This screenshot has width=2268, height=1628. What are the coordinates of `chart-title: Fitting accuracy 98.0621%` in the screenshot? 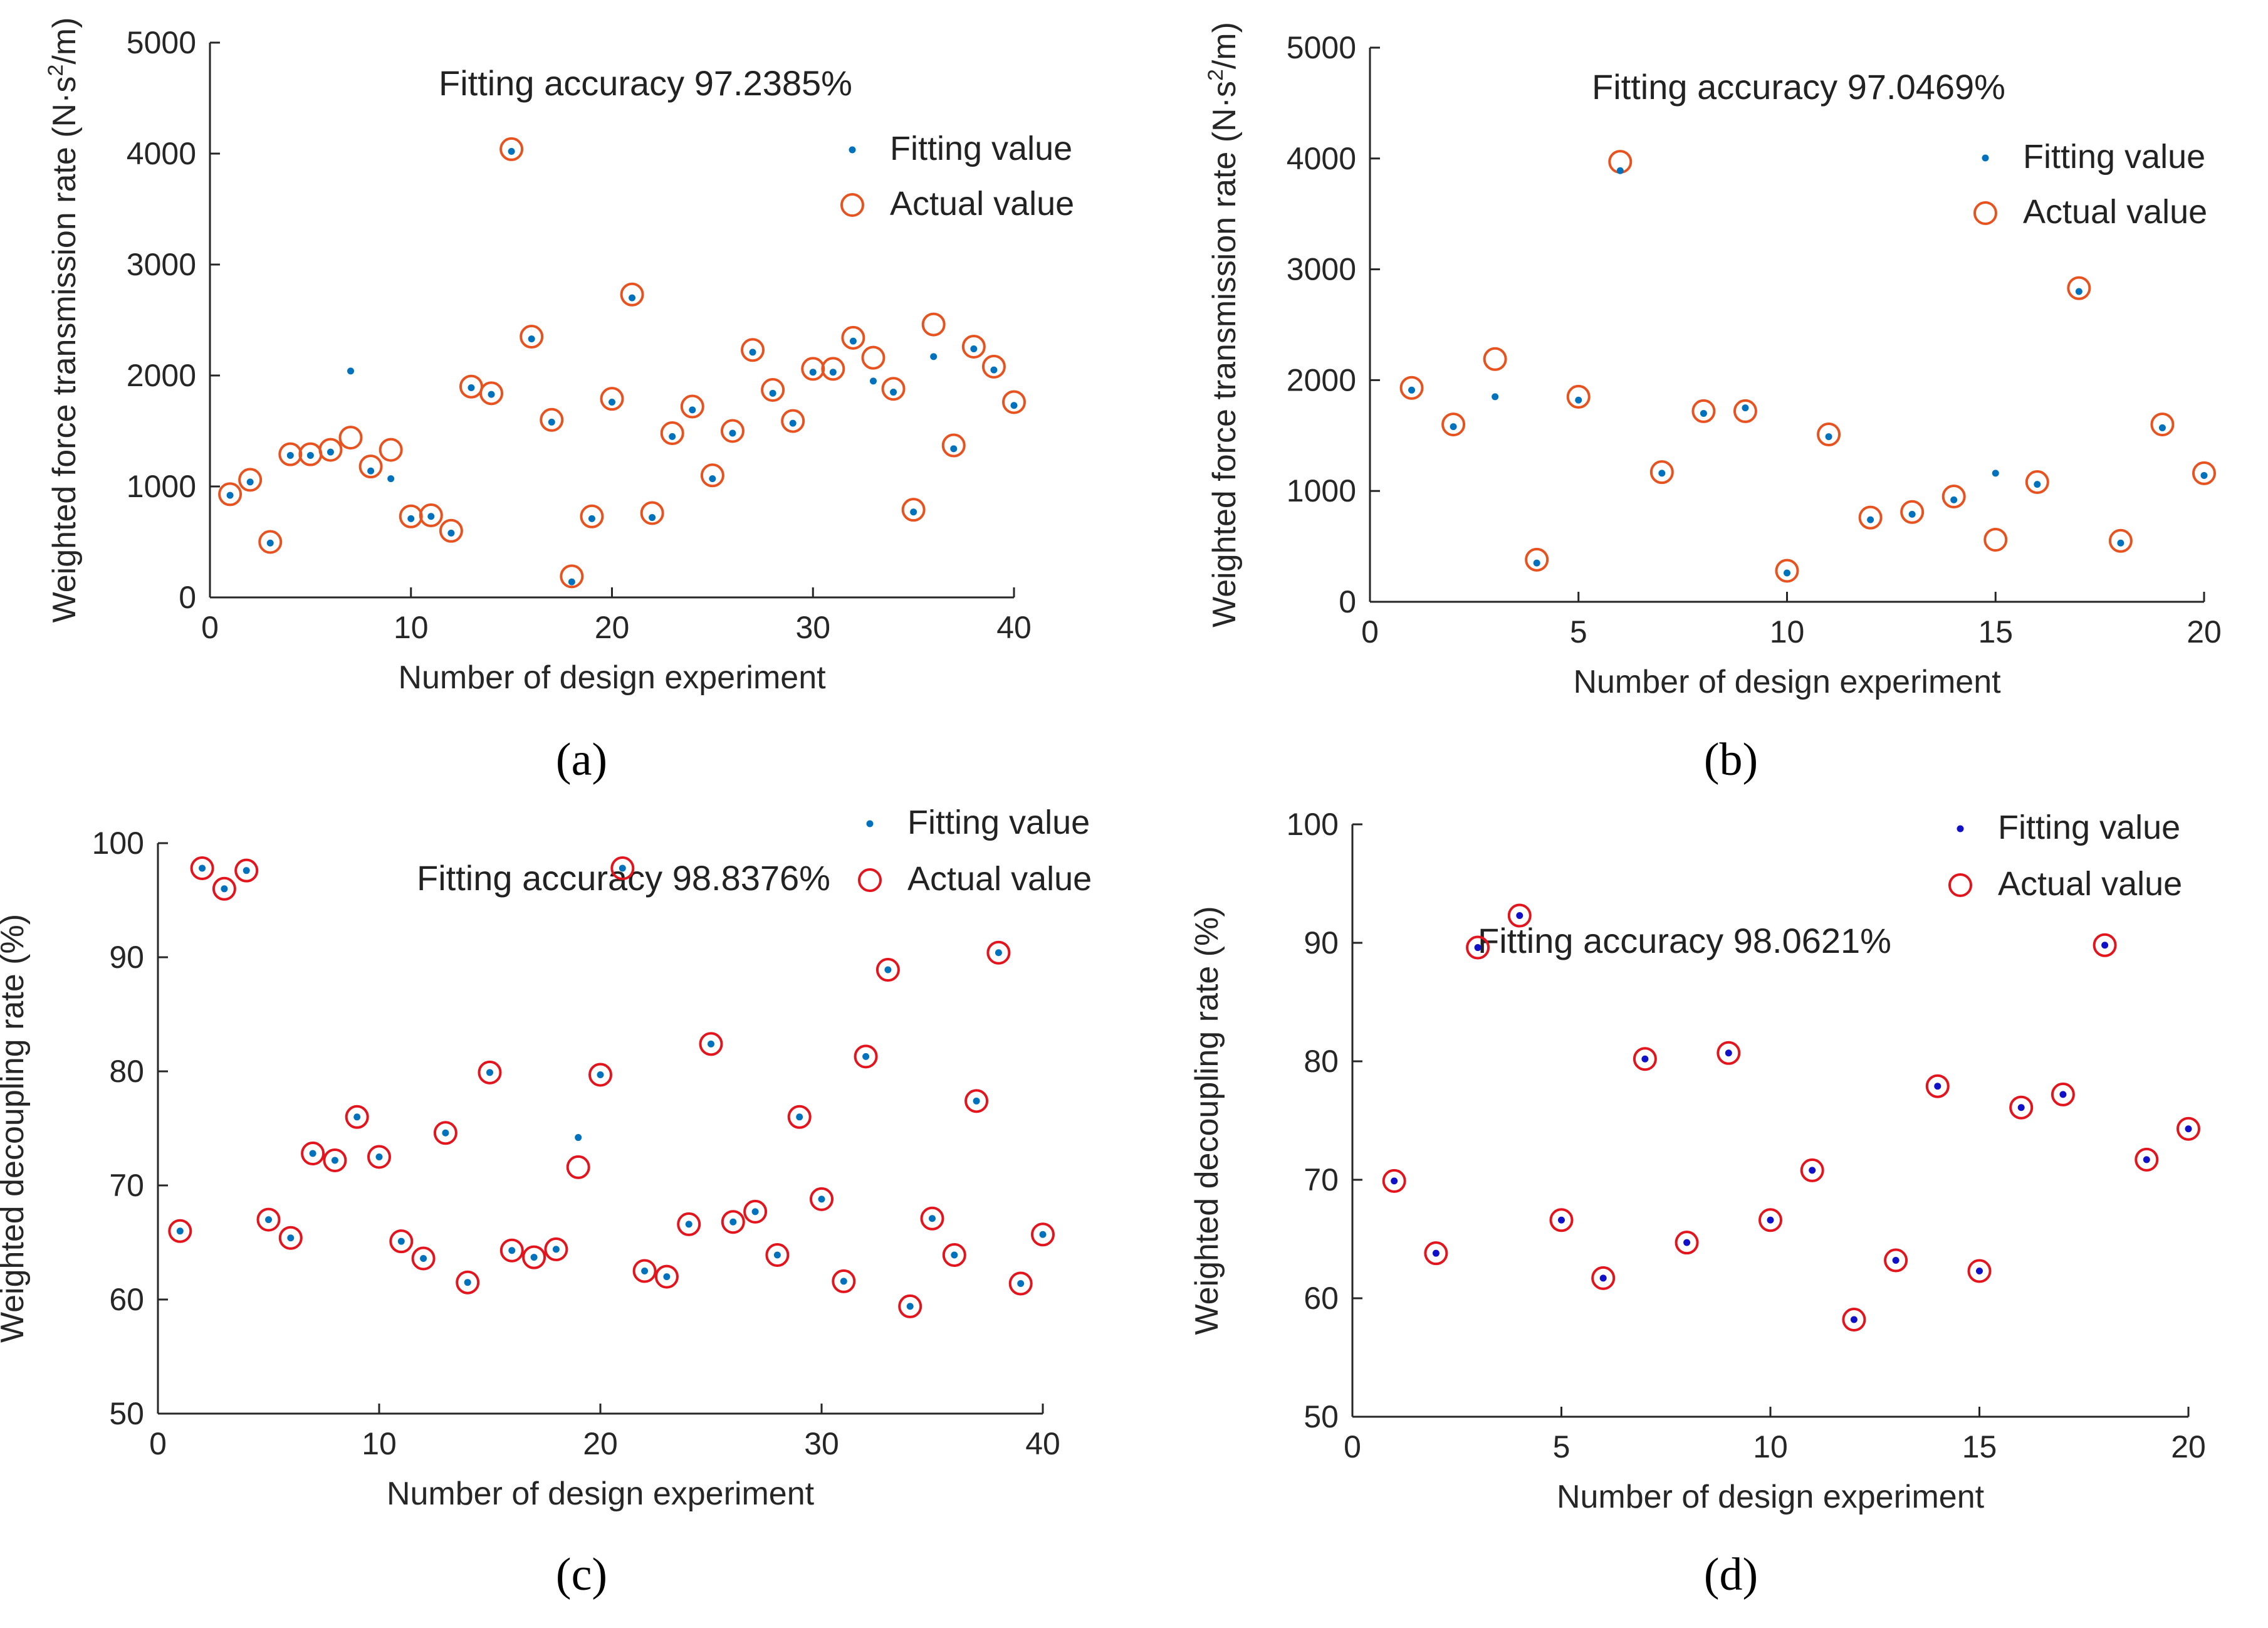 It's located at (1684, 941).